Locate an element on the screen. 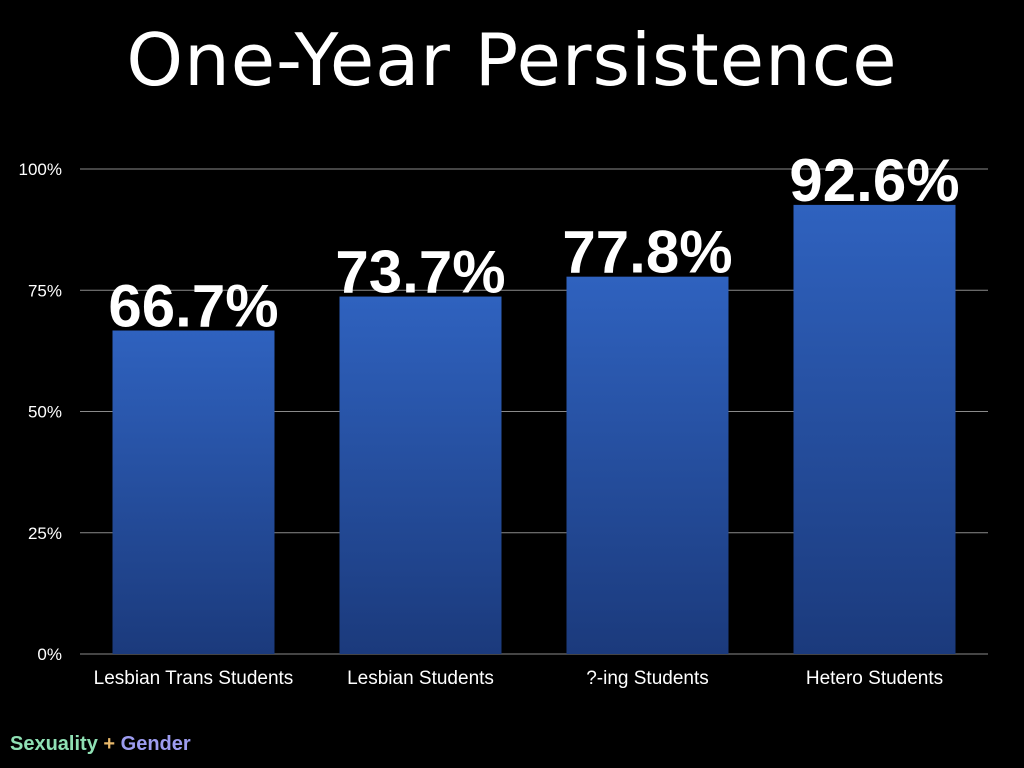 The image size is (1024, 768). footer-sexuality: Sexuality is located at coordinates (54, 744).